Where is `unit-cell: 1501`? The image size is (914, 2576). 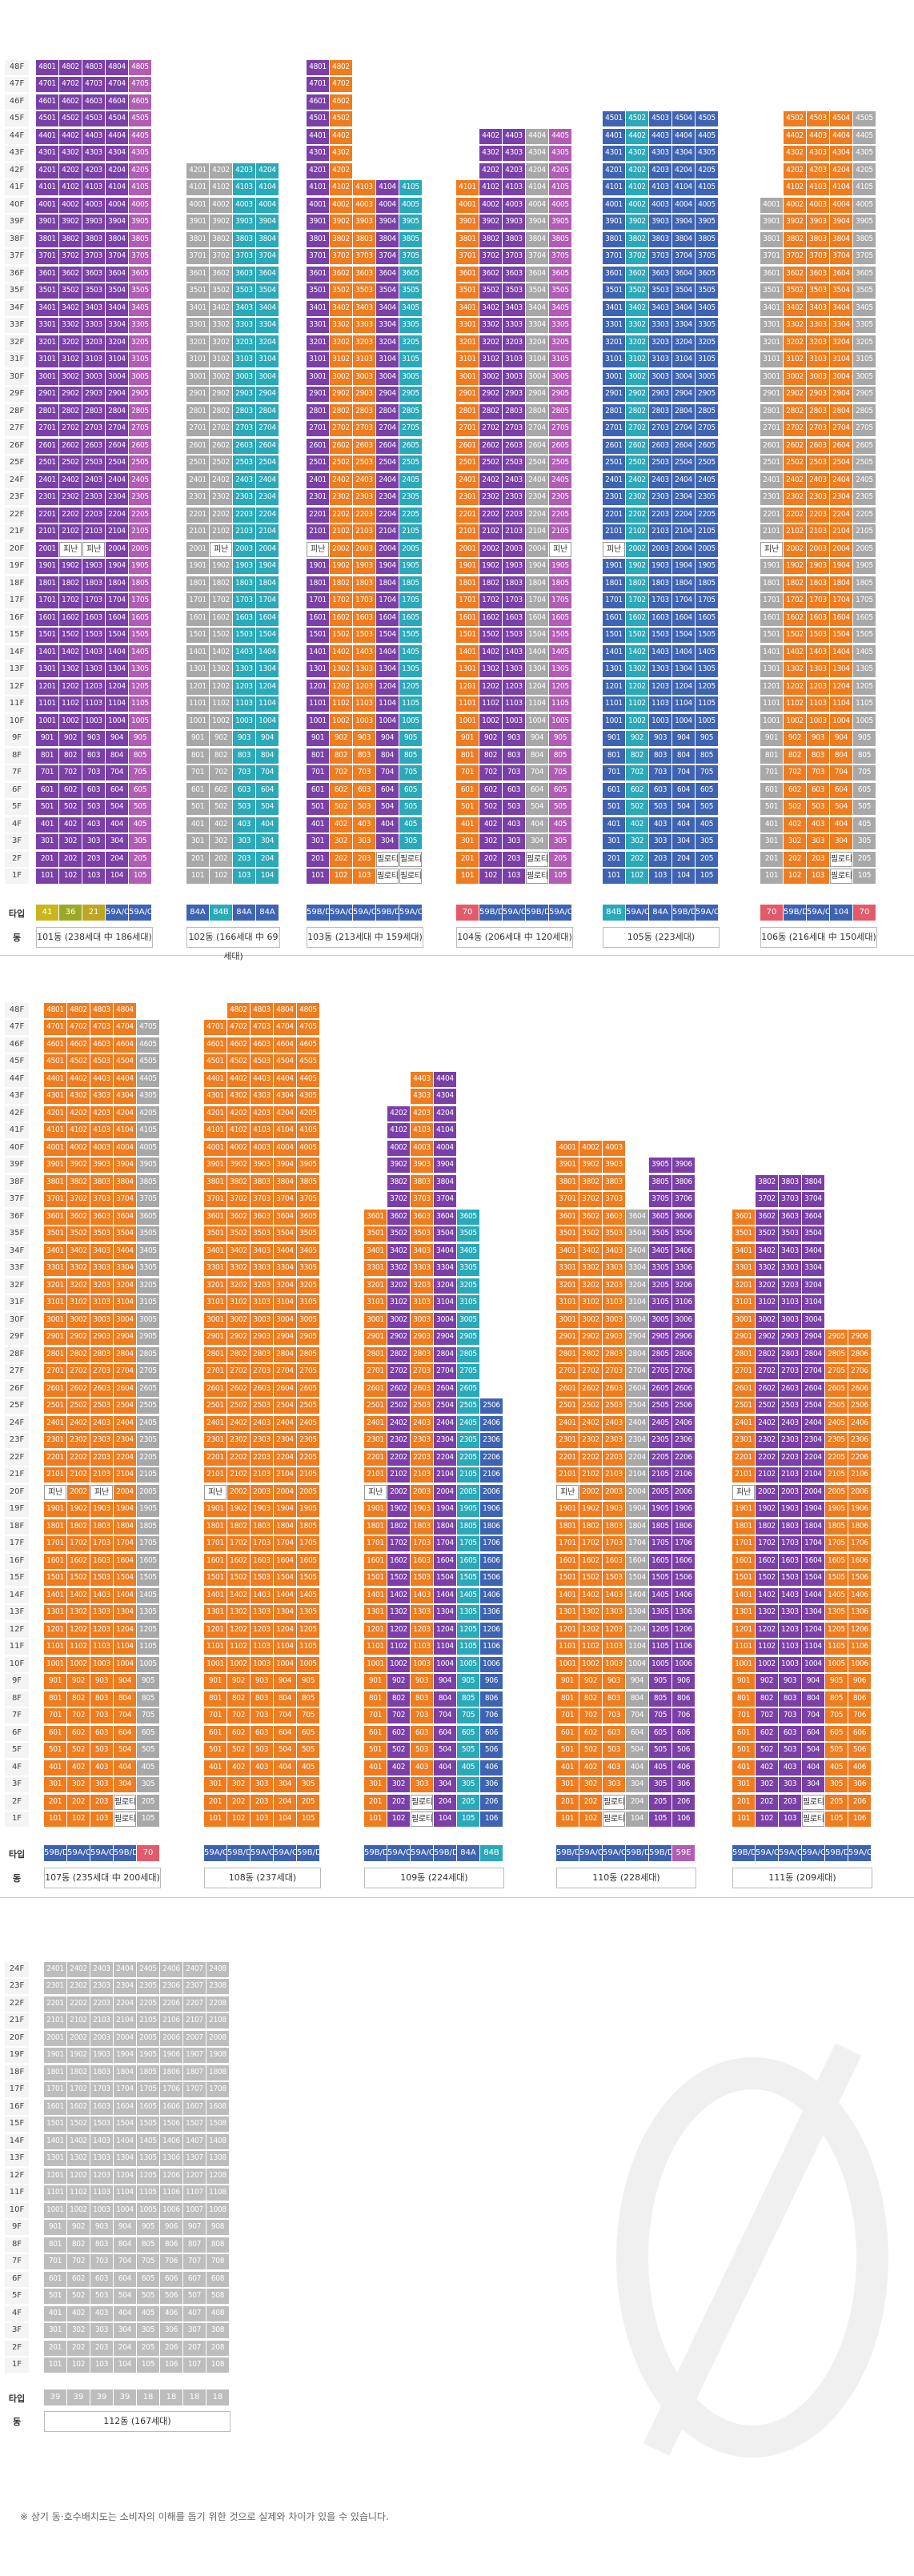
unit-cell: 1501 is located at coordinates (318, 636).